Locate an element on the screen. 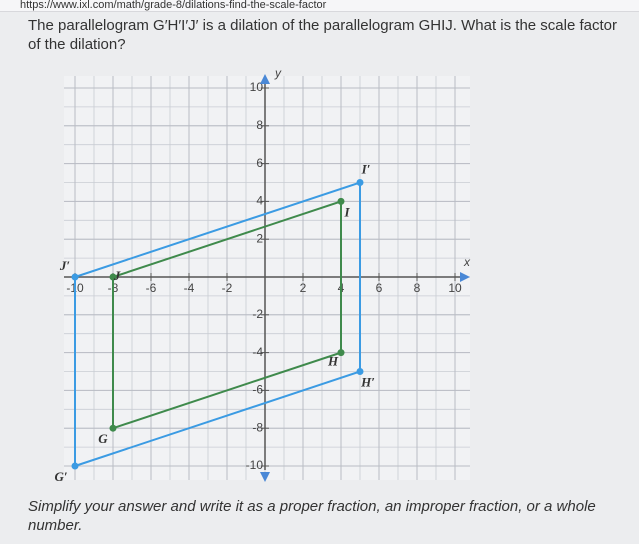  y-tick-label: -4 is located at coordinates (257, 352).